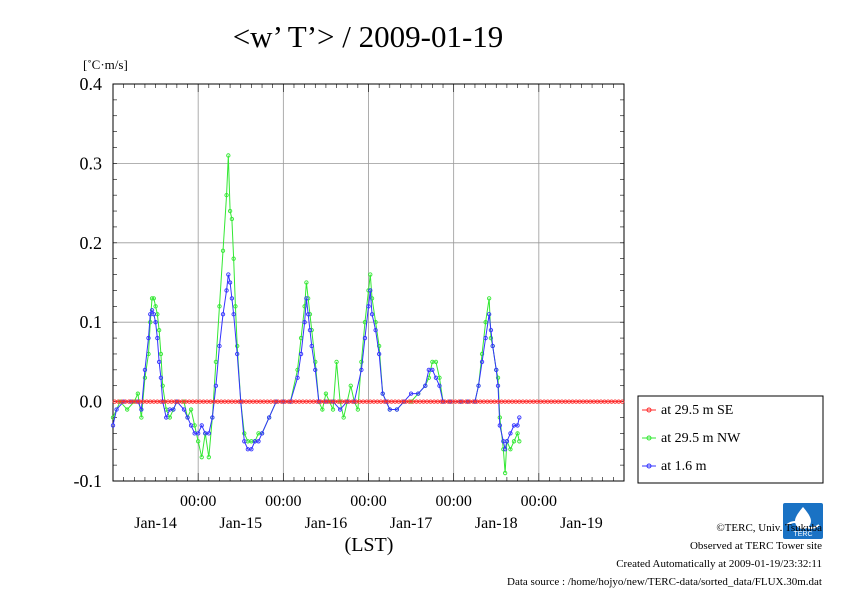 The image size is (842, 595). What do you see at coordinates (674, 466) in the screenshot?
I see `legend-item-1-6m: at 1.6 m` at bounding box center [674, 466].